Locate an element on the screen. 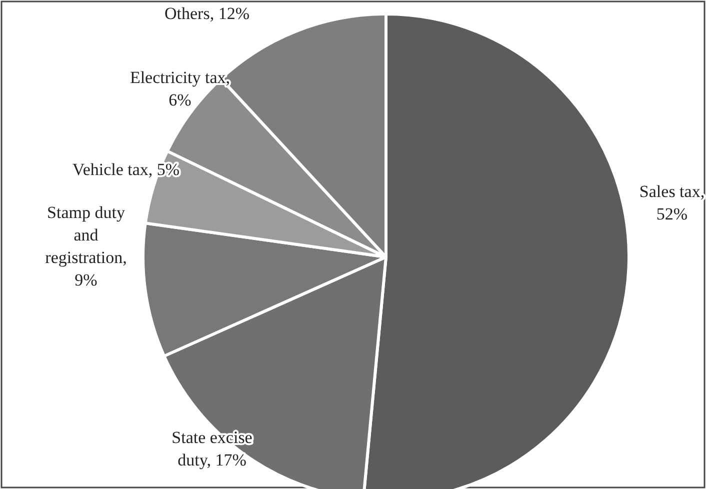 Image resolution: width=706 pixels, height=489 pixels. slice-label: Others, 12% is located at coordinates (207, 13).